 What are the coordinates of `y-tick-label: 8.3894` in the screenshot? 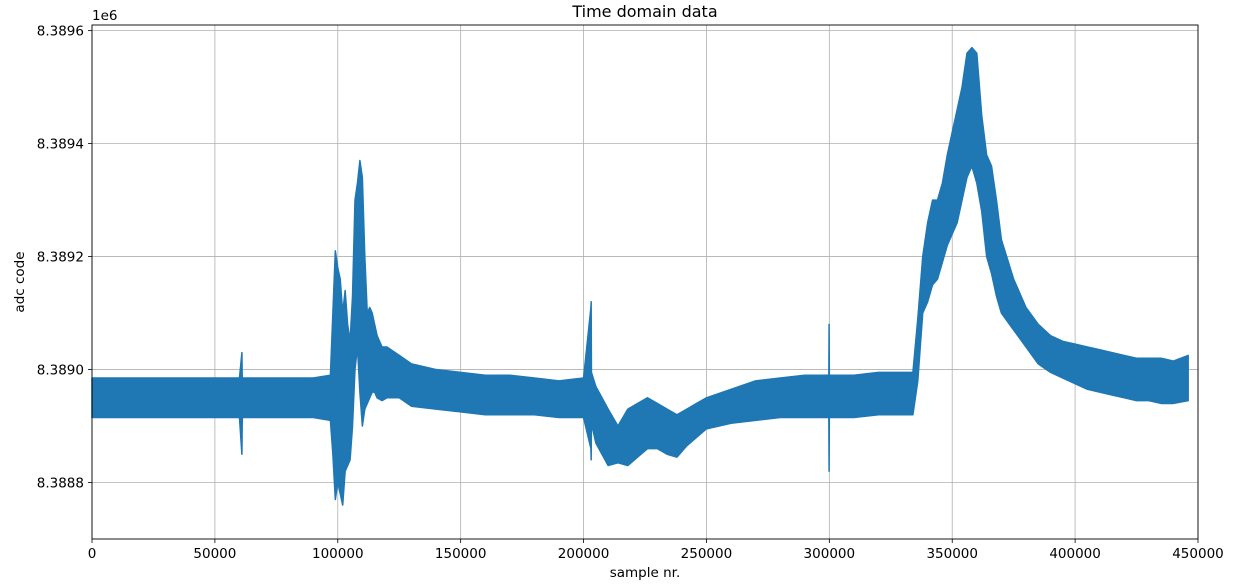 It's located at (60, 145).